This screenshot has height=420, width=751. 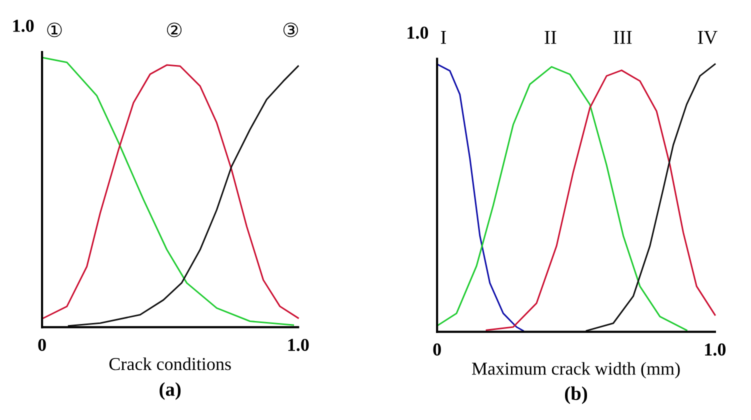 I want to click on x-axis-title: Crack conditions, so click(x=170, y=363).